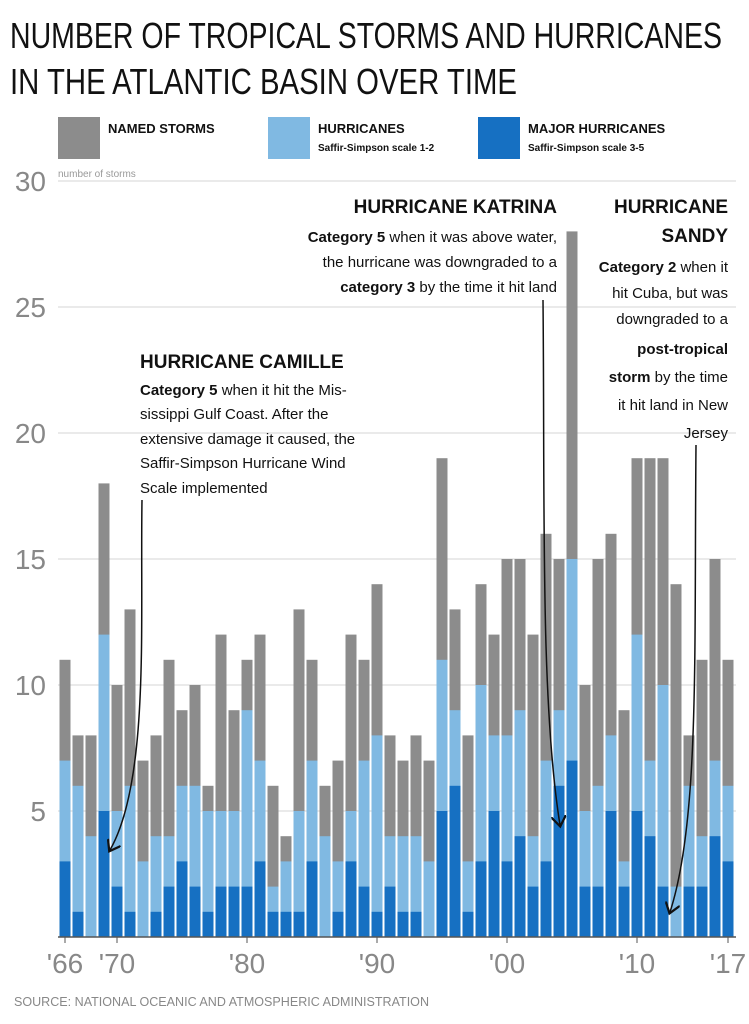  I want to click on annotation-line: Category 5 when it was above water,, so click(432, 237).